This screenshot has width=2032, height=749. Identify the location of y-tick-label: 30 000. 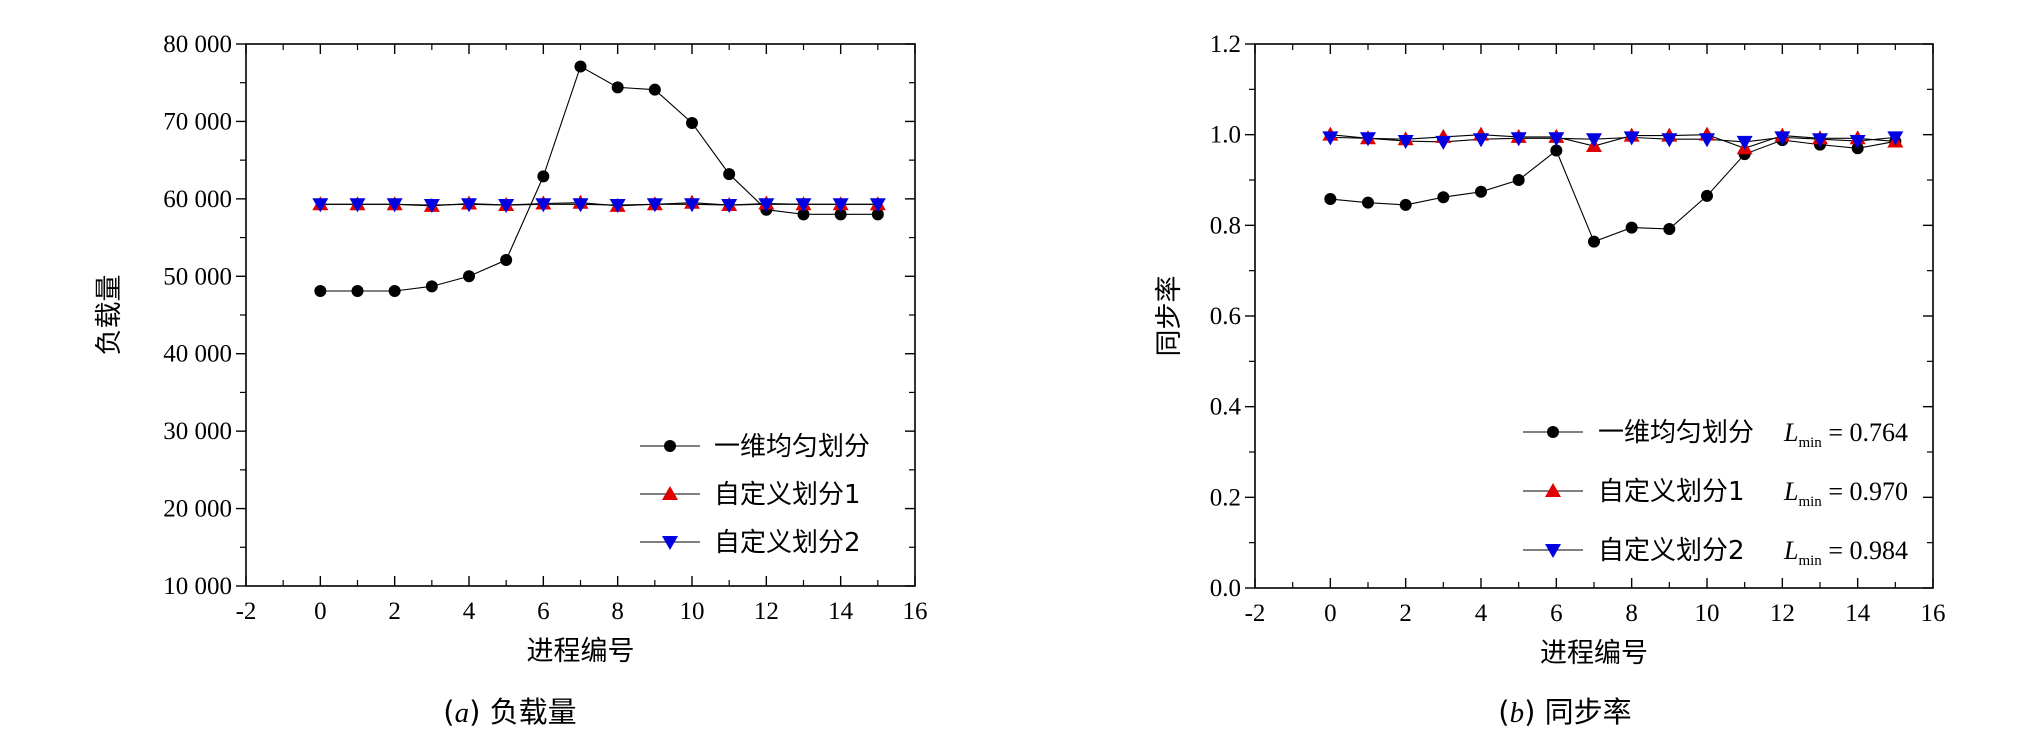
(197, 431).